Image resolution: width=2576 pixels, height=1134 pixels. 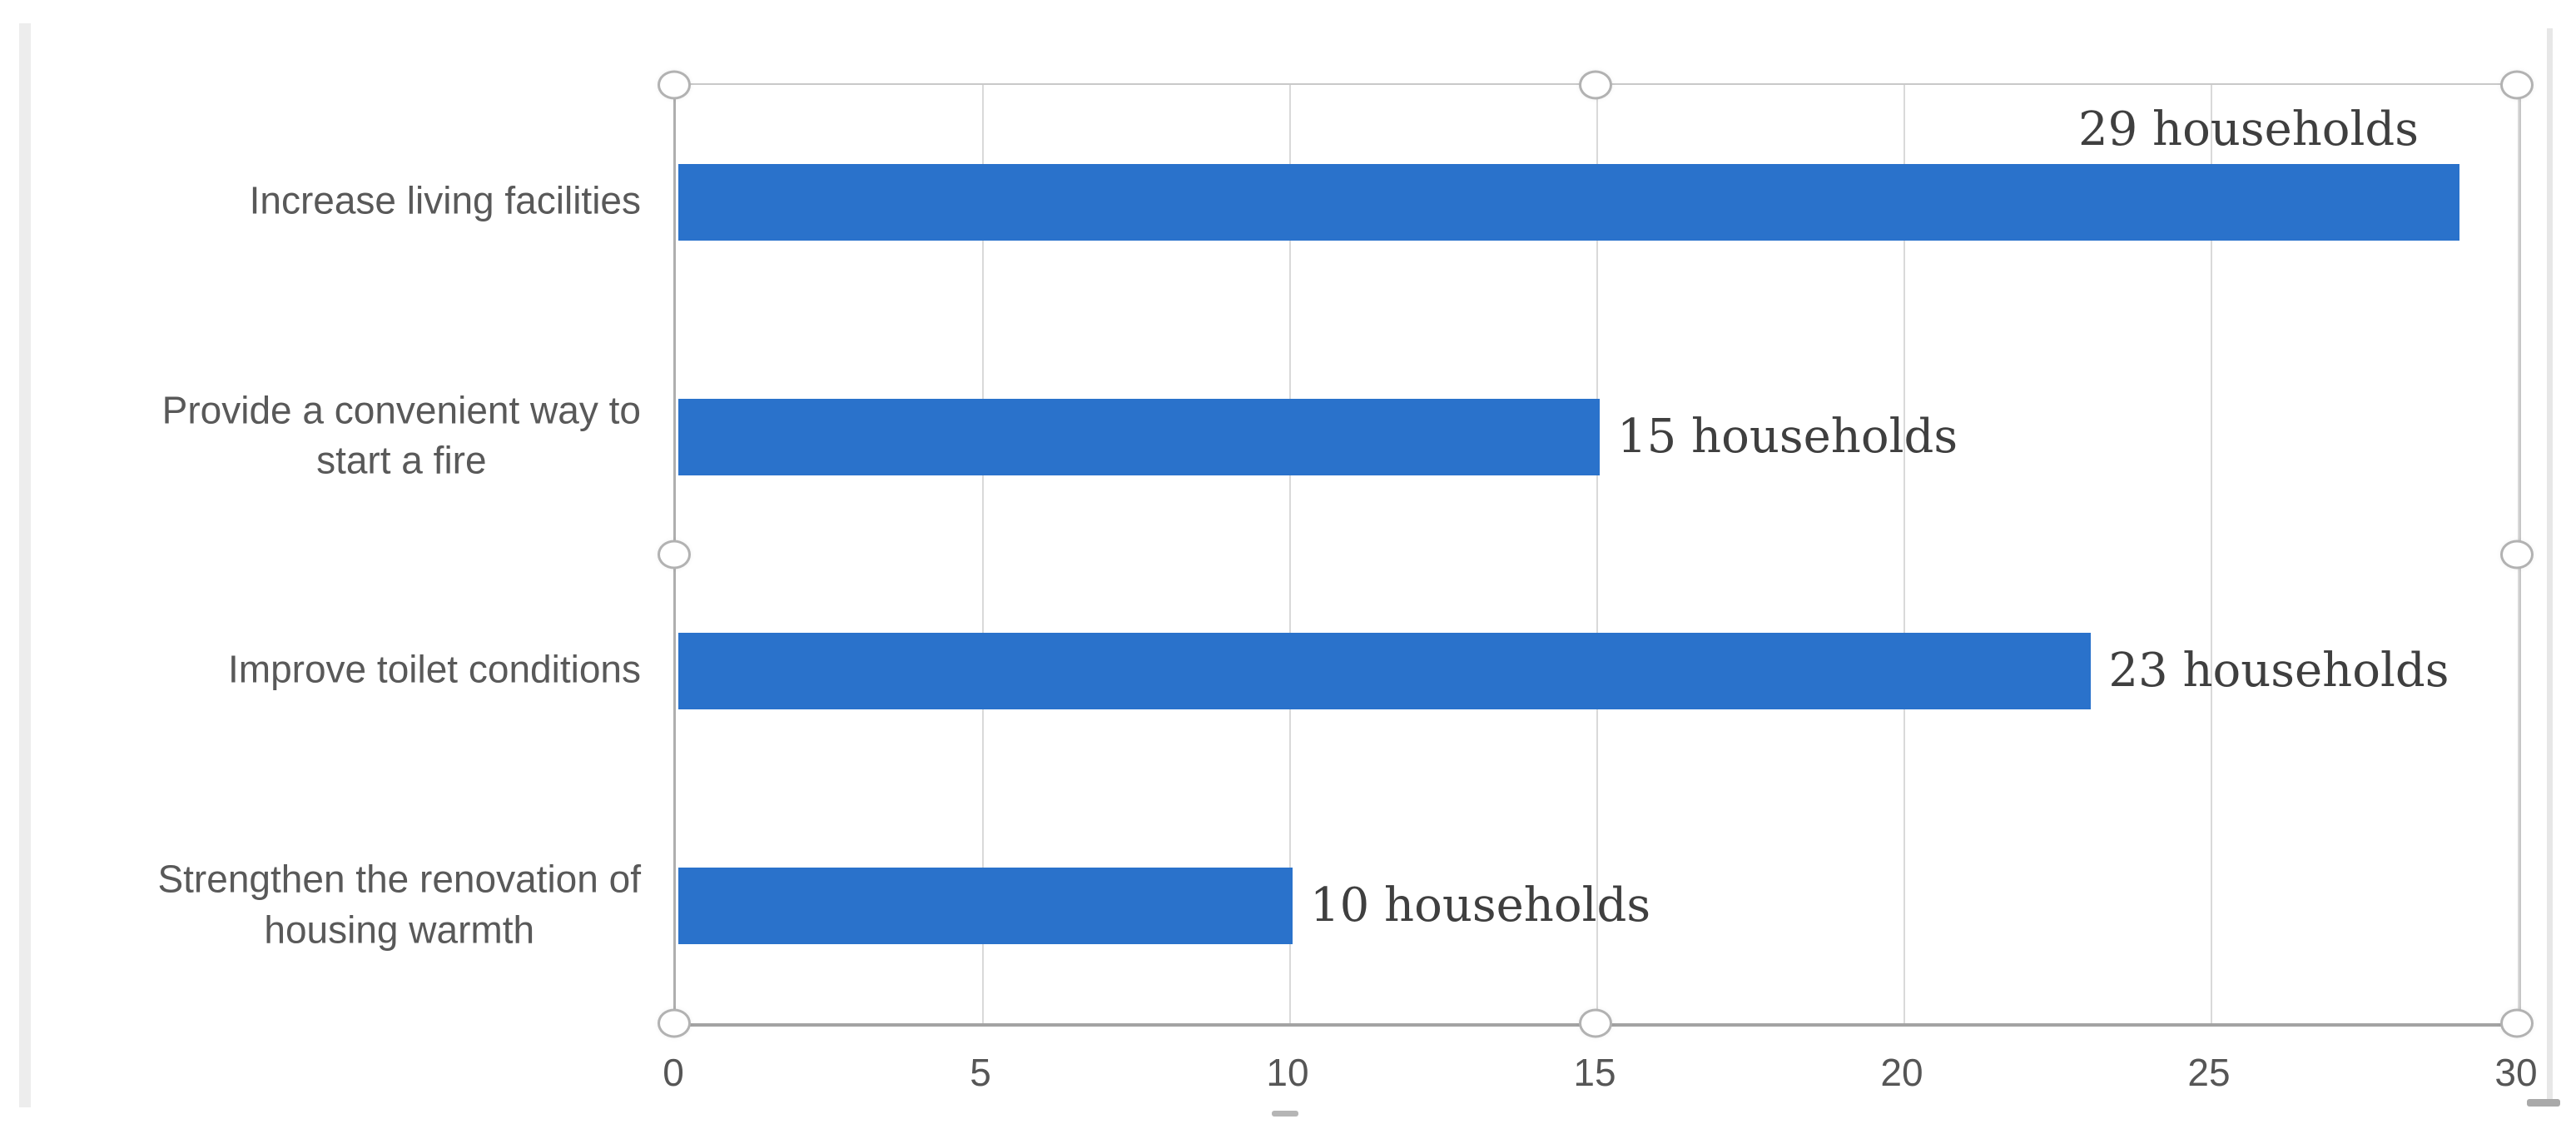 What do you see at coordinates (2550, 567) in the screenshot?
I see `page-right-edge` at bounding box center [2550, 567].